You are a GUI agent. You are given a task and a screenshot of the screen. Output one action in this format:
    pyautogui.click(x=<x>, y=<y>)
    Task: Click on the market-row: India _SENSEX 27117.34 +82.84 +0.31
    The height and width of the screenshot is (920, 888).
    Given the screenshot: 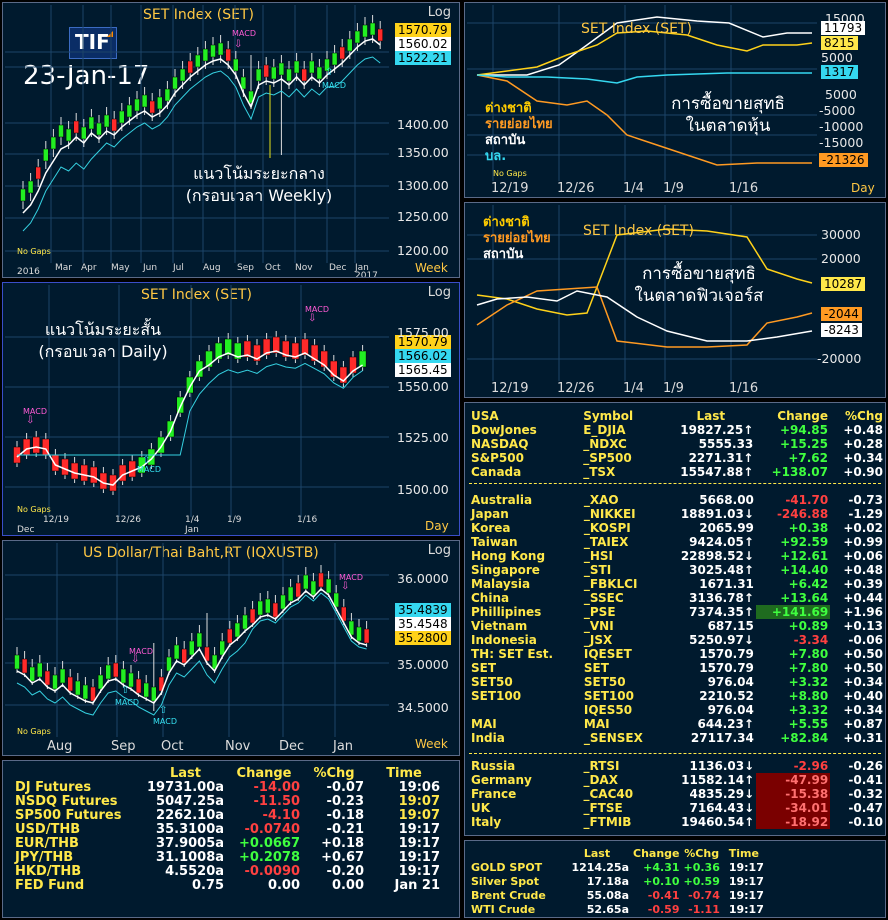 What is the action you would take?
    pyautogui.click(x=677, y=738)
    